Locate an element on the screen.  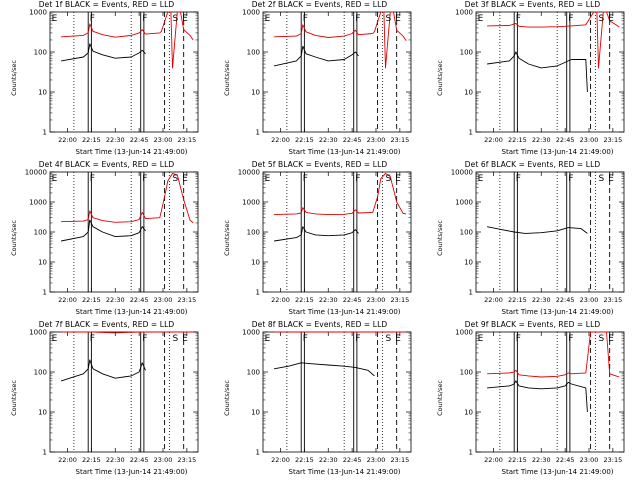
x-axis-label: Start Time (13-Jun-14 21:49:00) is located at coordinates (131, 312).